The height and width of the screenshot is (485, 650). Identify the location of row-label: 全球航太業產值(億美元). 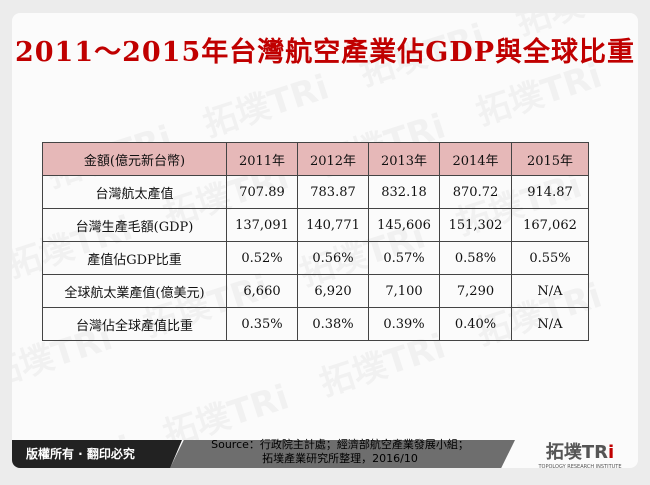
(134, 291).